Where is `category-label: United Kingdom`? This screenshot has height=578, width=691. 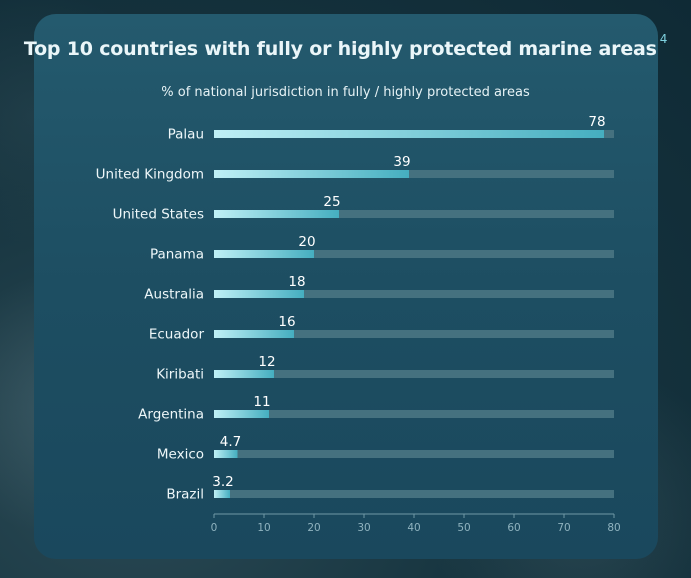
category-label: United Kingdom is located at coordinates (150, 175).